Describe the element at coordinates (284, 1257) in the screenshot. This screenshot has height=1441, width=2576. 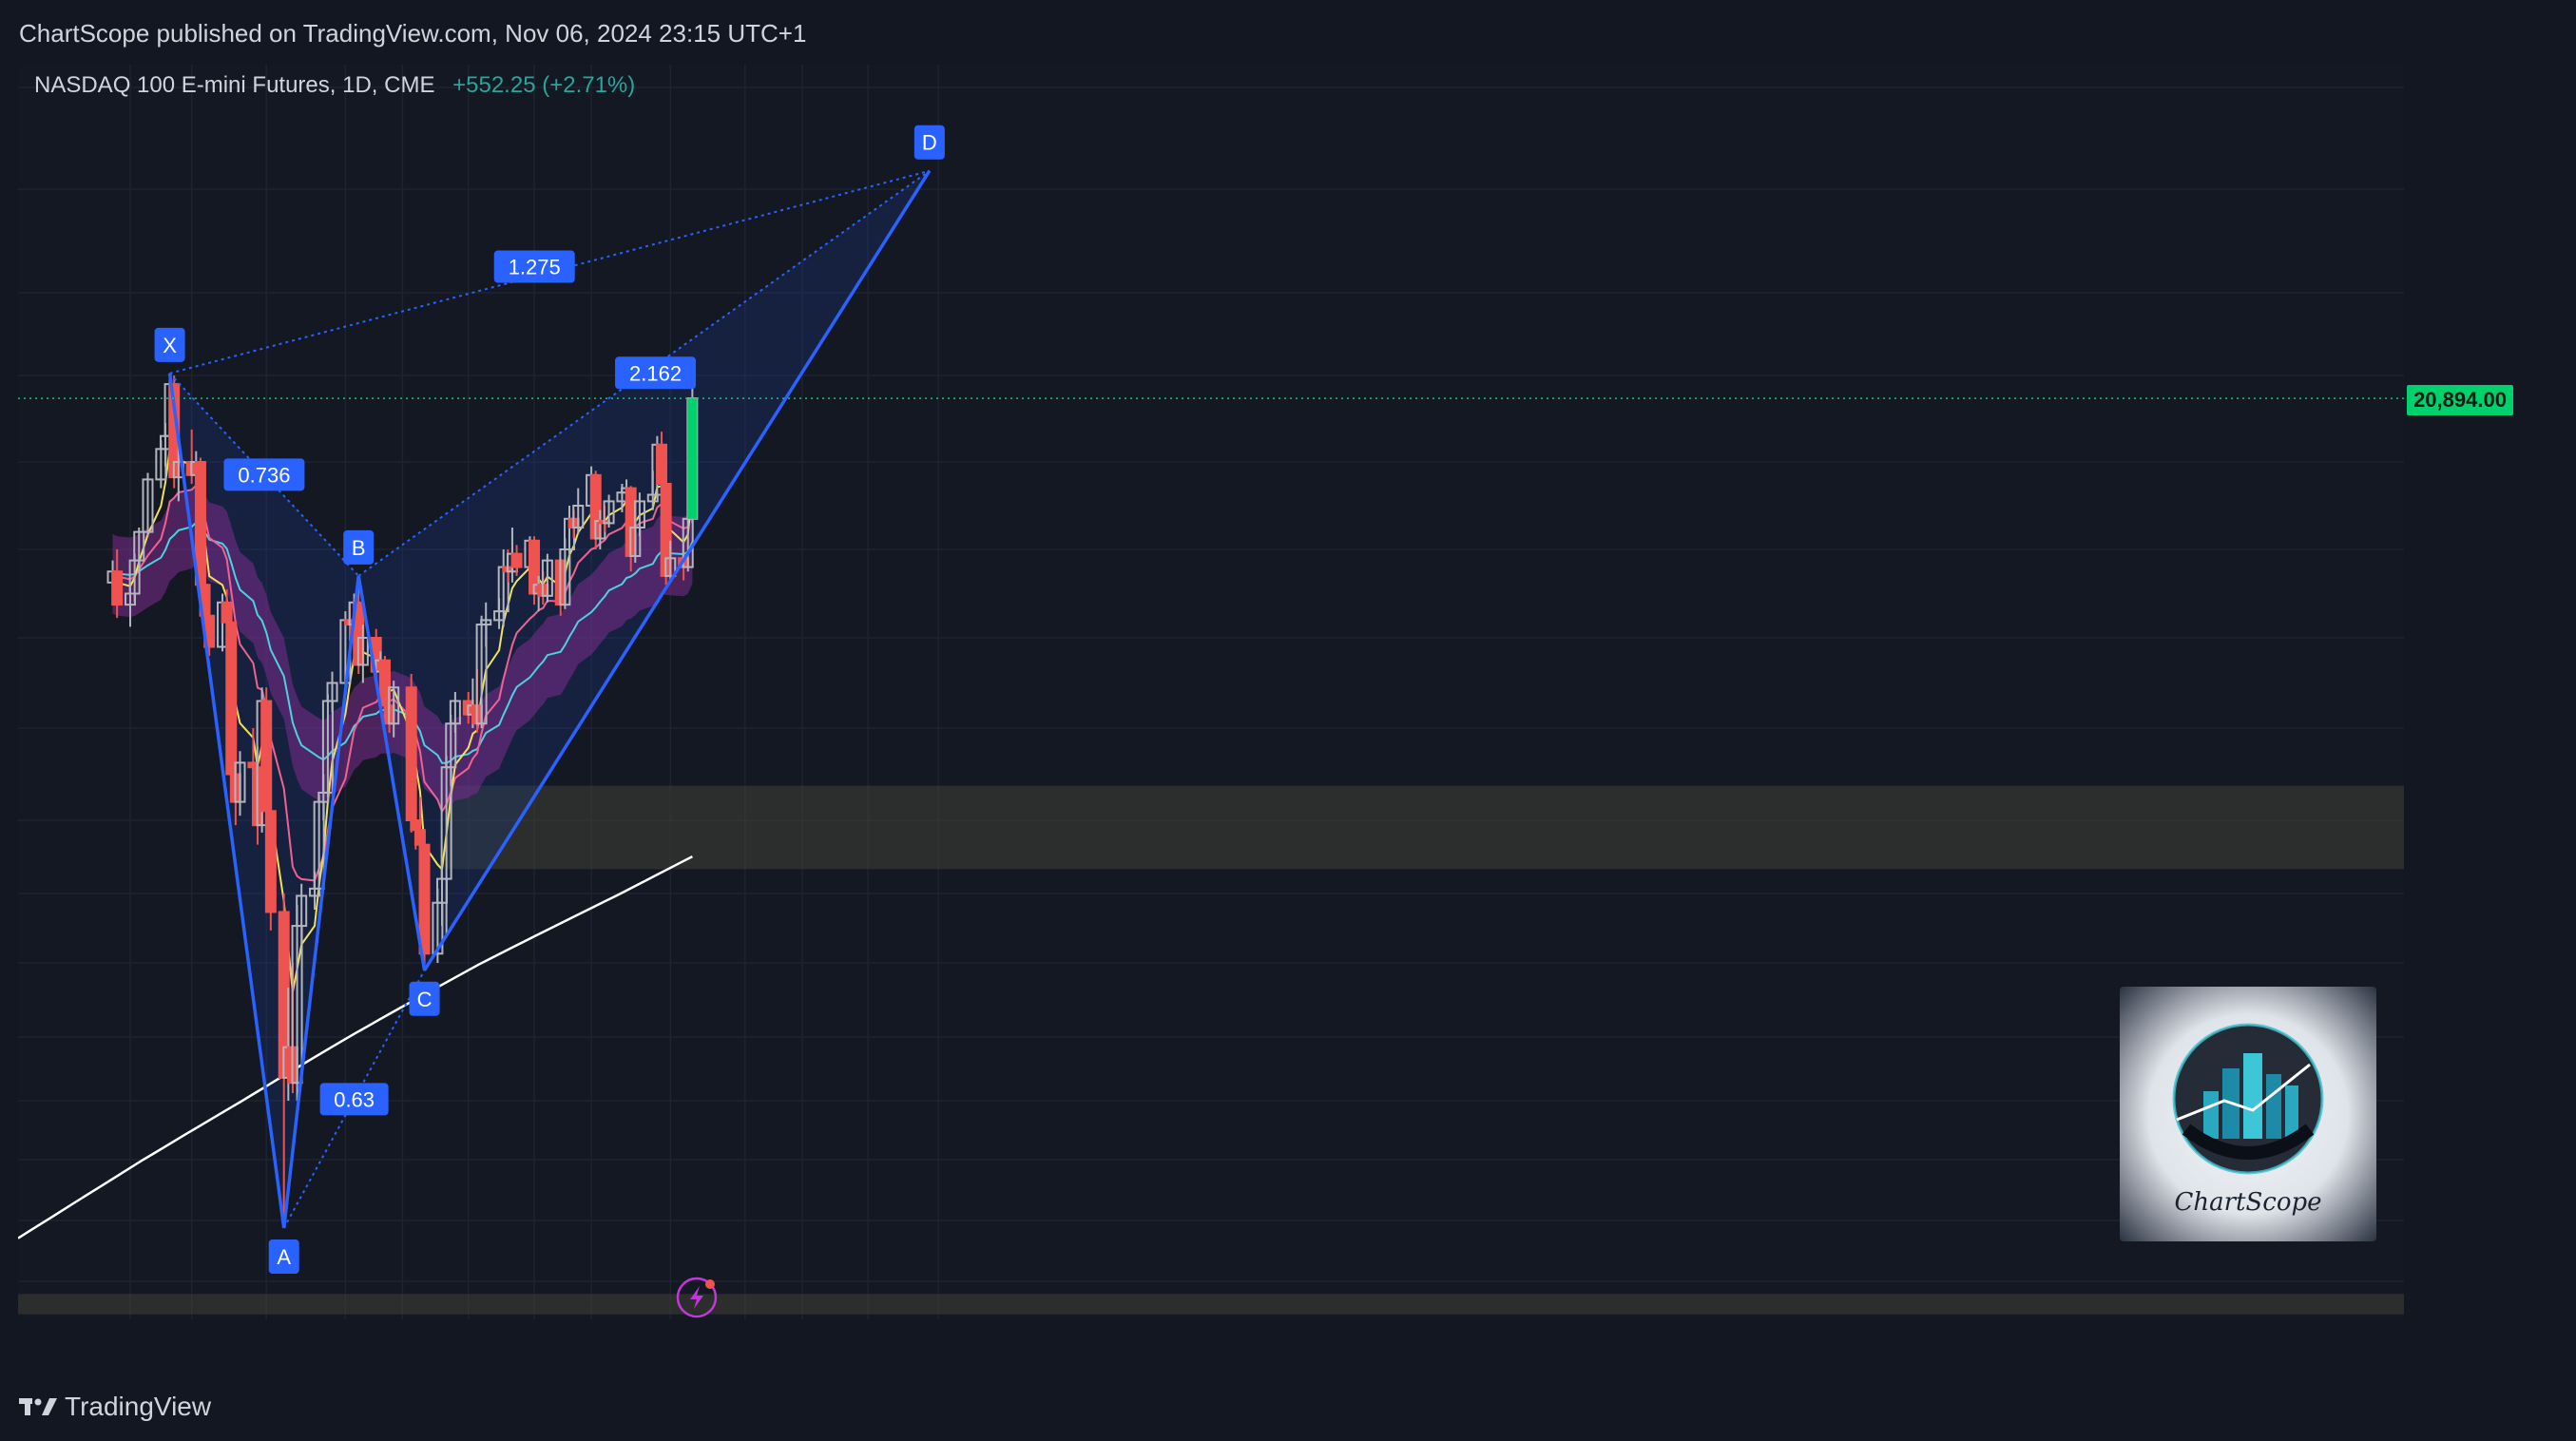
I see `point-label-text: A` at that location.